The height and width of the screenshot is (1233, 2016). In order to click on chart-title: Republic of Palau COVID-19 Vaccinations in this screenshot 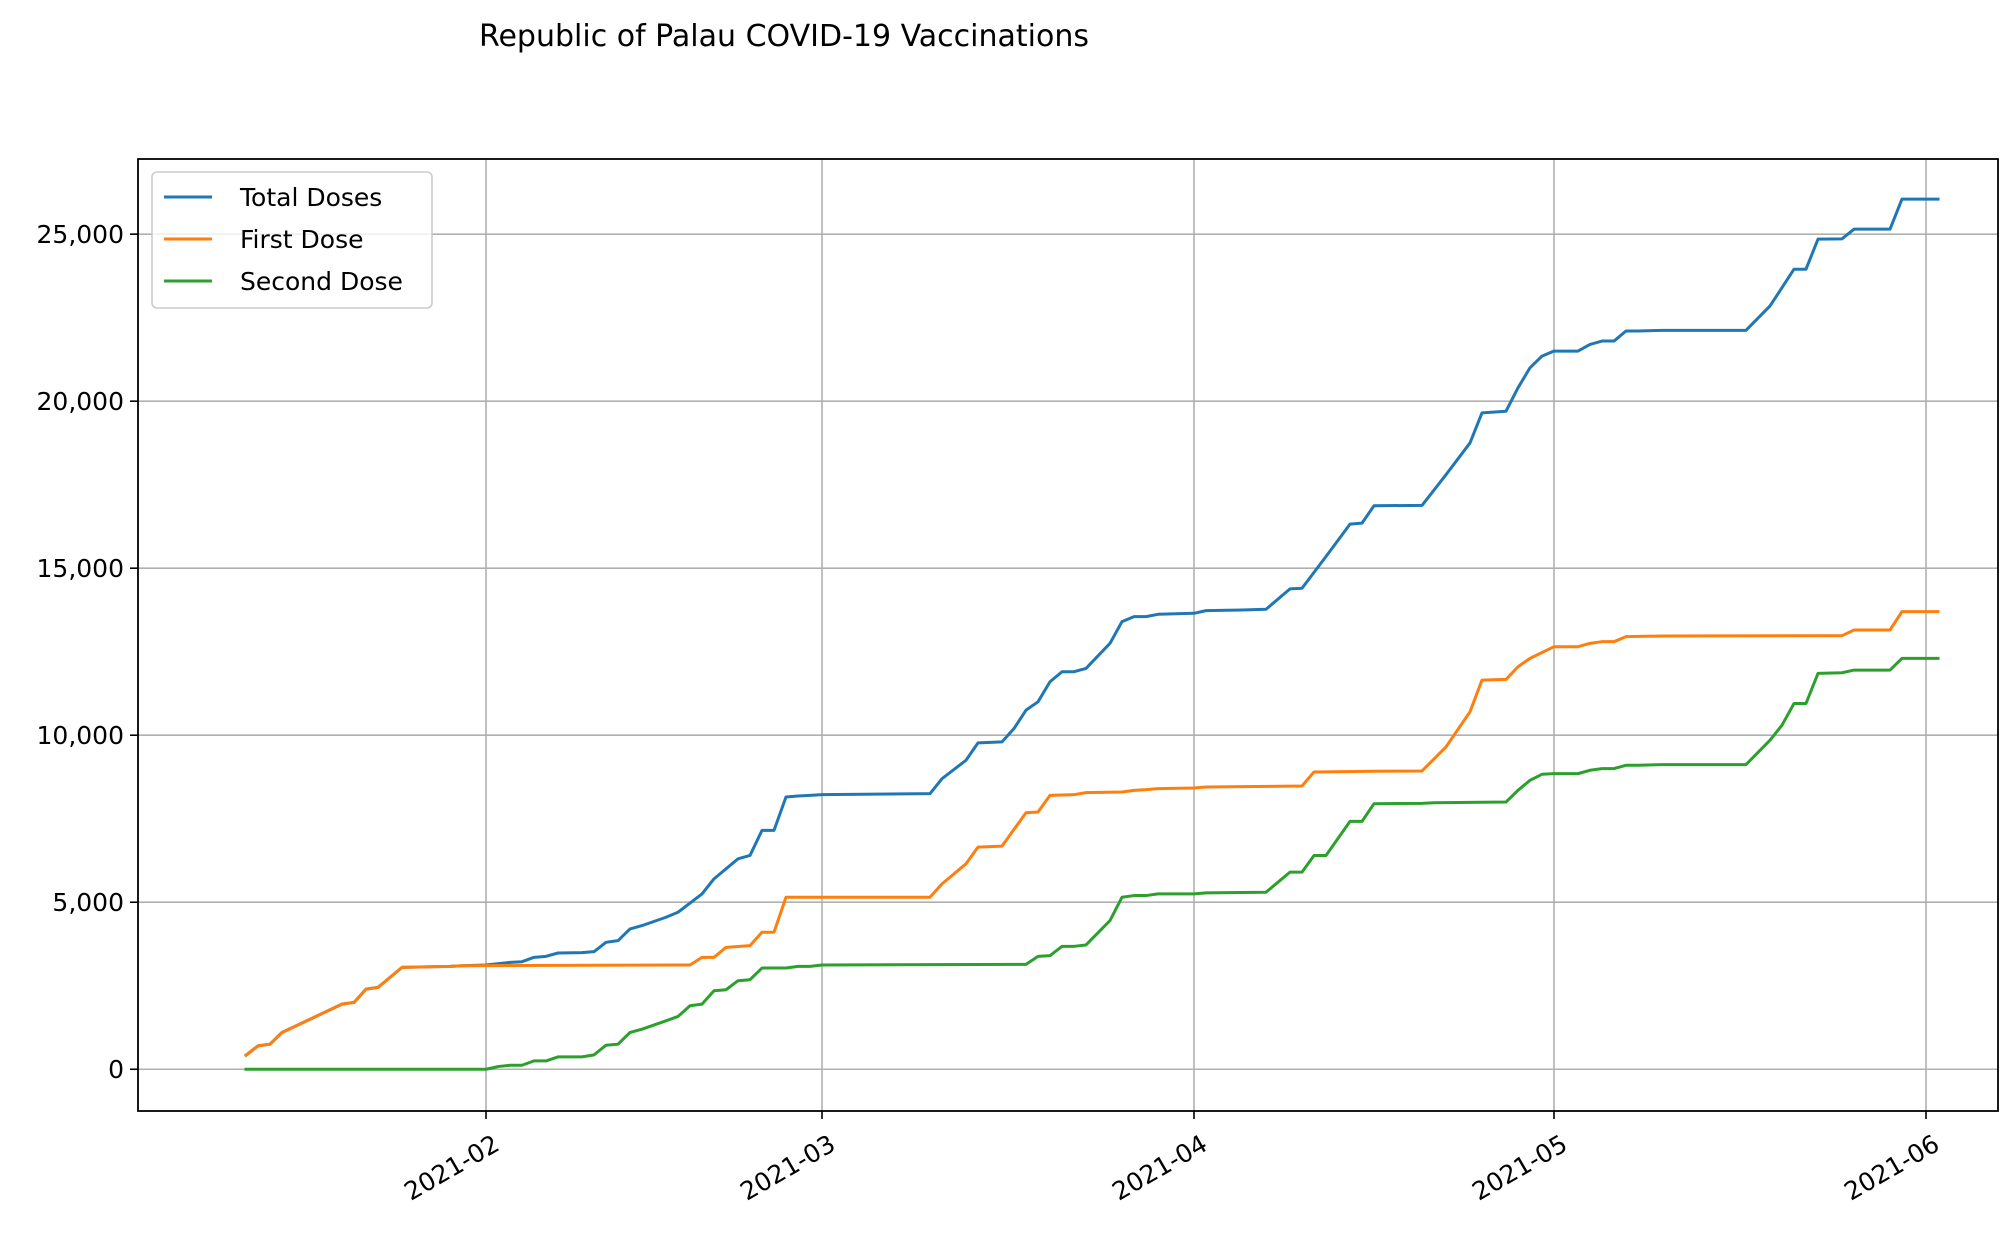, I will do `click(784, 36)`.